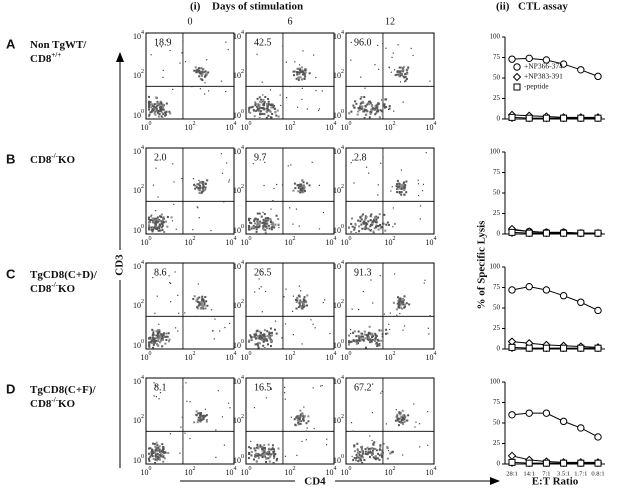 The height and width of the screenshot is (491, 640). I want to click on flow-plot: 8.6, so click(190, 306).